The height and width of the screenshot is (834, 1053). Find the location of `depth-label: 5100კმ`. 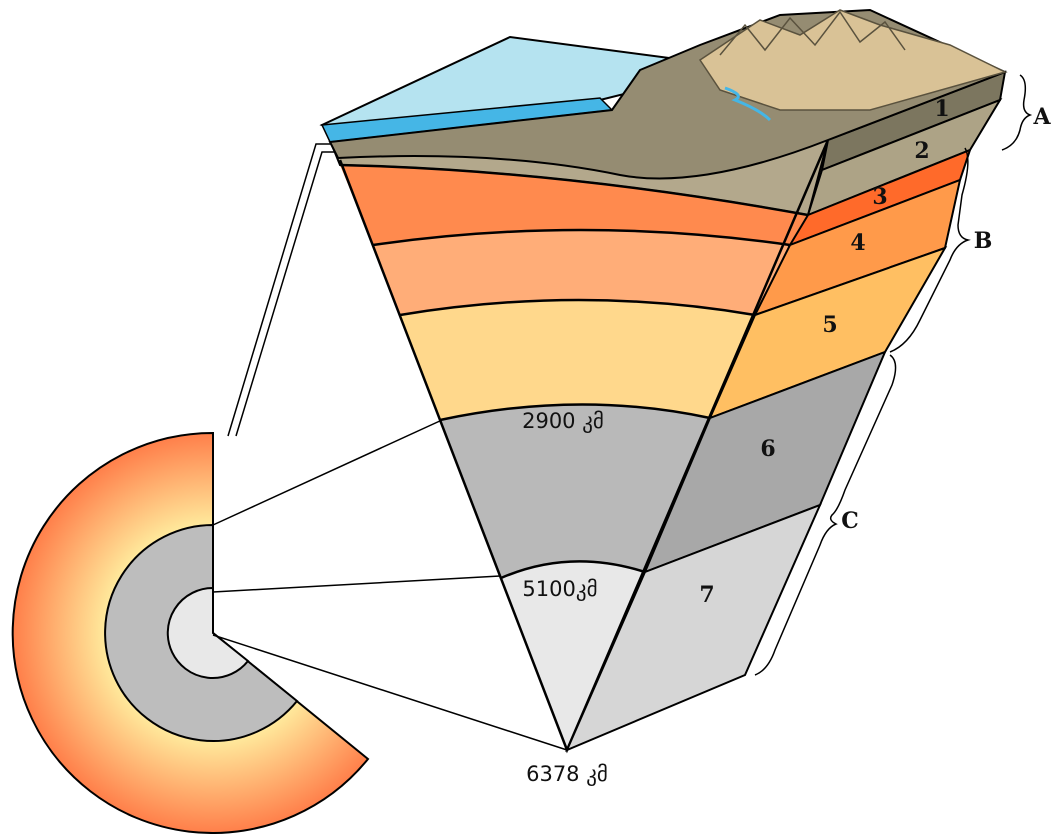

depth-label: 5100კმ is located at coordinates (559, 589).